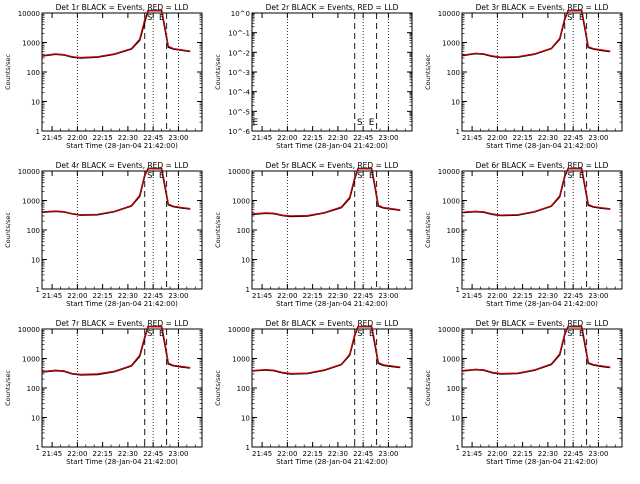  What do you see at coordinates (240, 14) in the screenshot?
I see `y-tick-label: 10^0` at bounding box center [240, 14].